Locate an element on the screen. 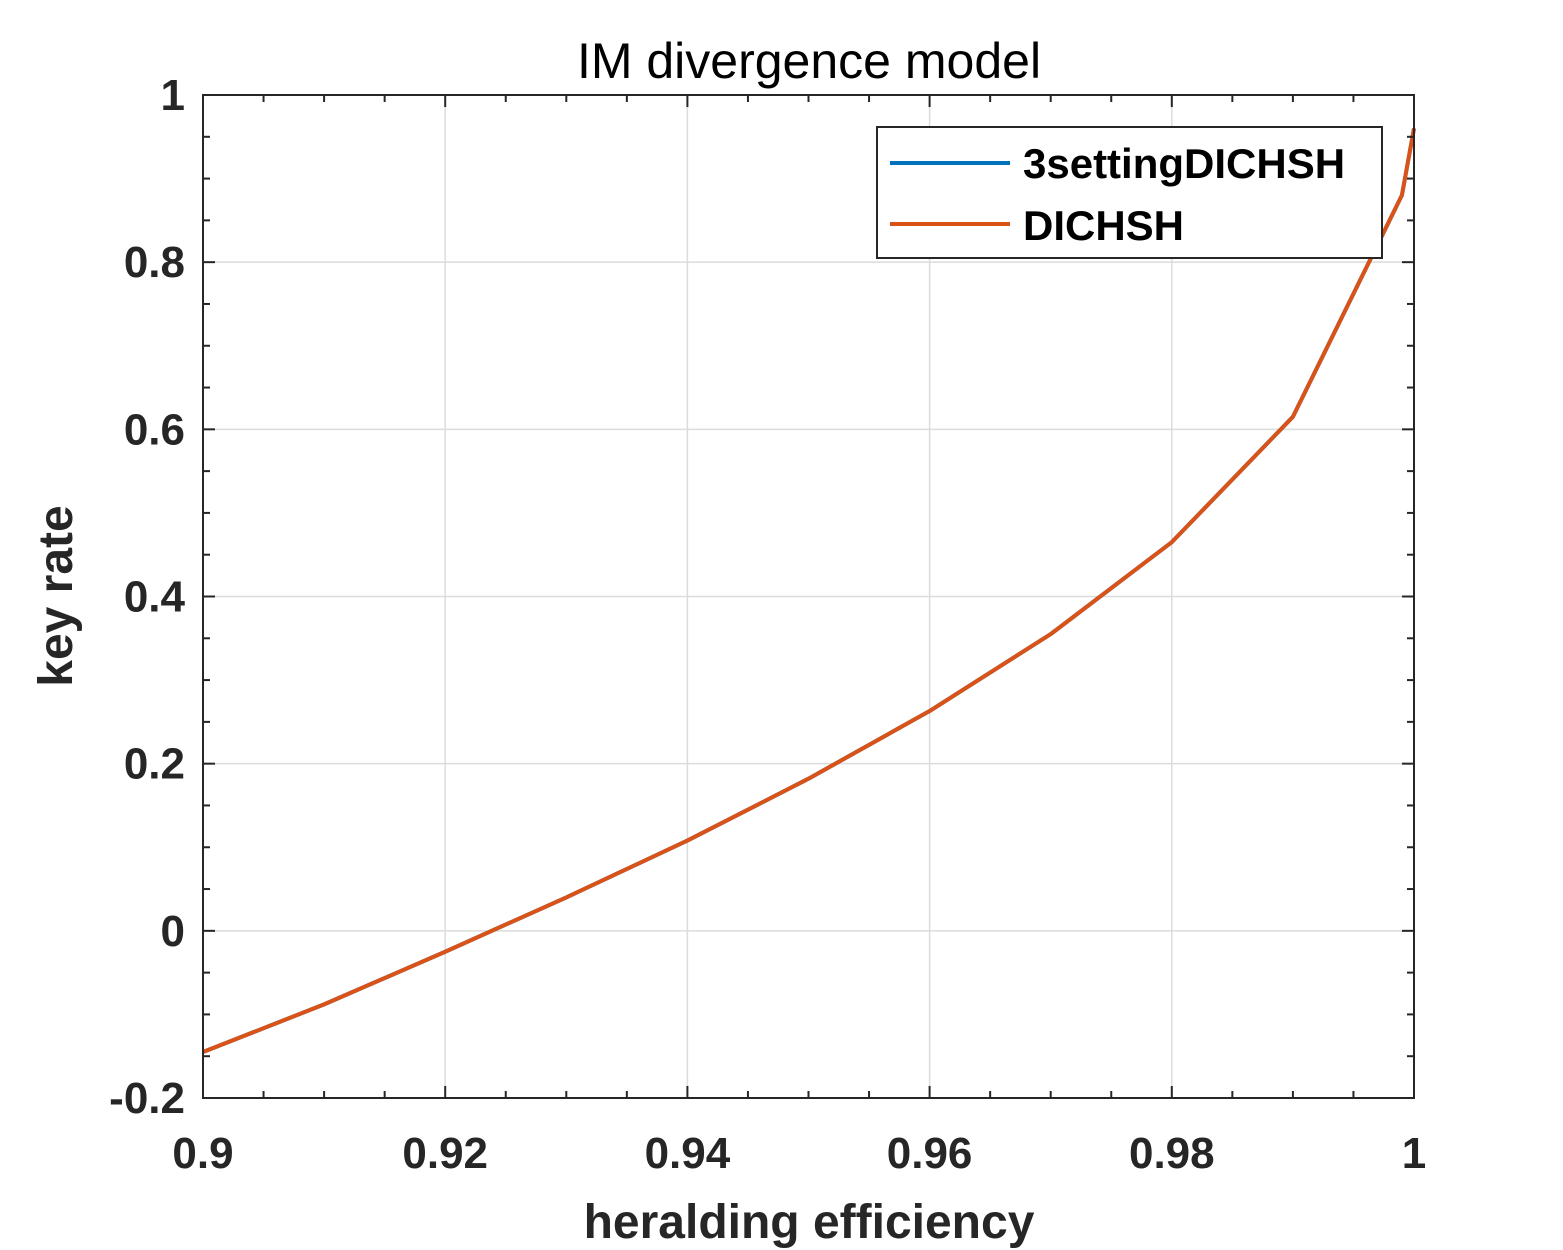  y-tick-label: -0.2 is located at coordinates (147, 1098).